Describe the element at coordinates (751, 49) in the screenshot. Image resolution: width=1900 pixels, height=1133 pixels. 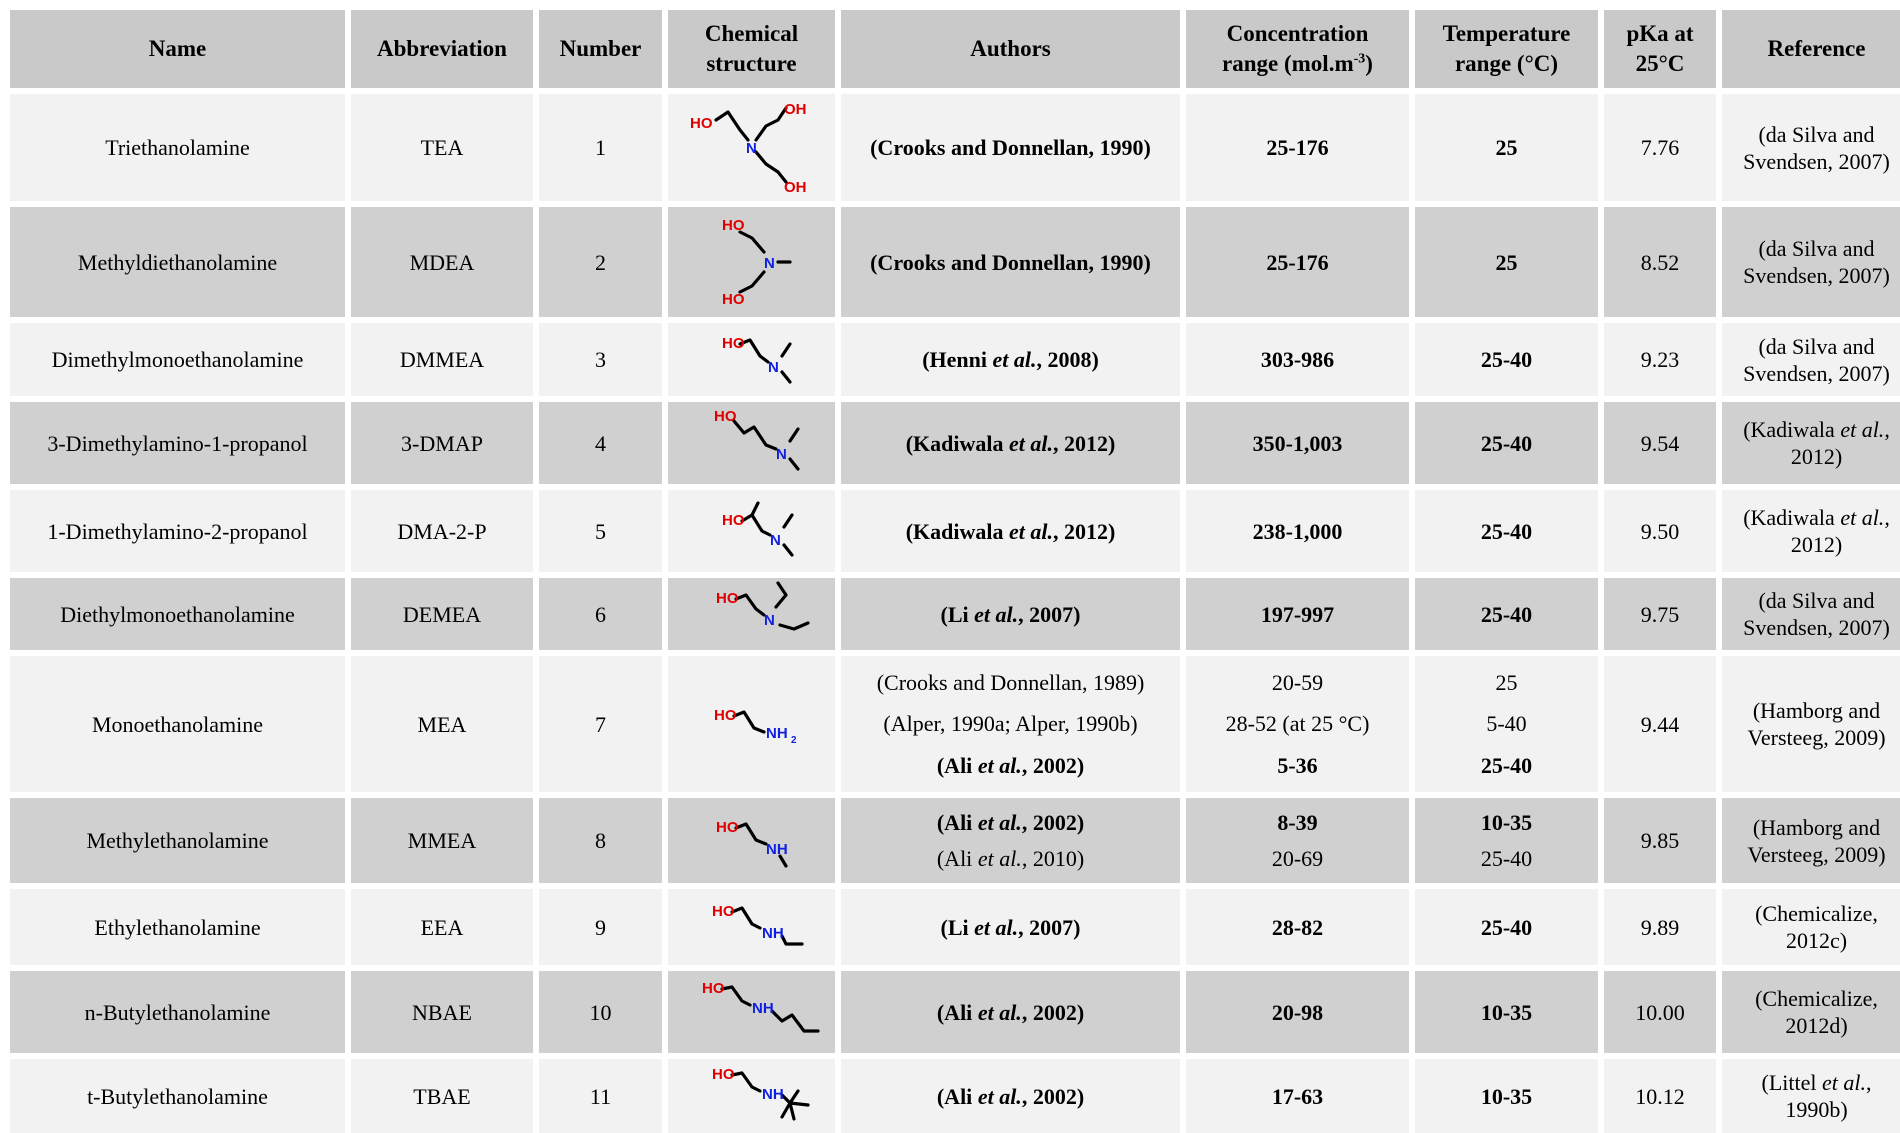
I see `header-chemical-structure: Chemical structure` at that location.